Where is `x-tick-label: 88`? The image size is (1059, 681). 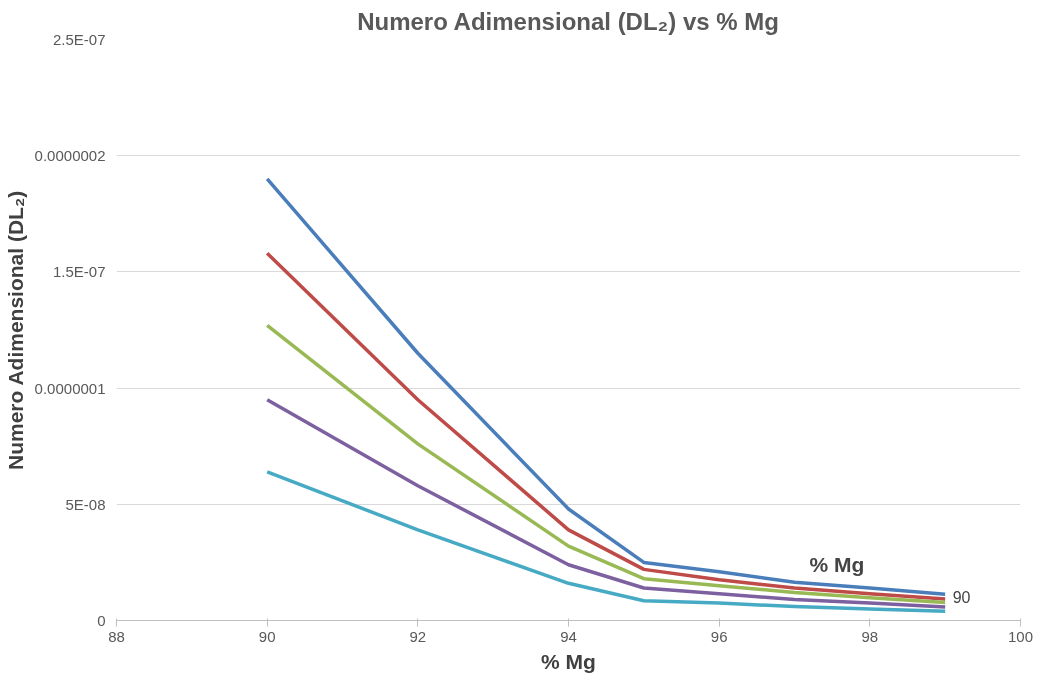
x-tick-label: 88 is located at coordinates (116, 636).